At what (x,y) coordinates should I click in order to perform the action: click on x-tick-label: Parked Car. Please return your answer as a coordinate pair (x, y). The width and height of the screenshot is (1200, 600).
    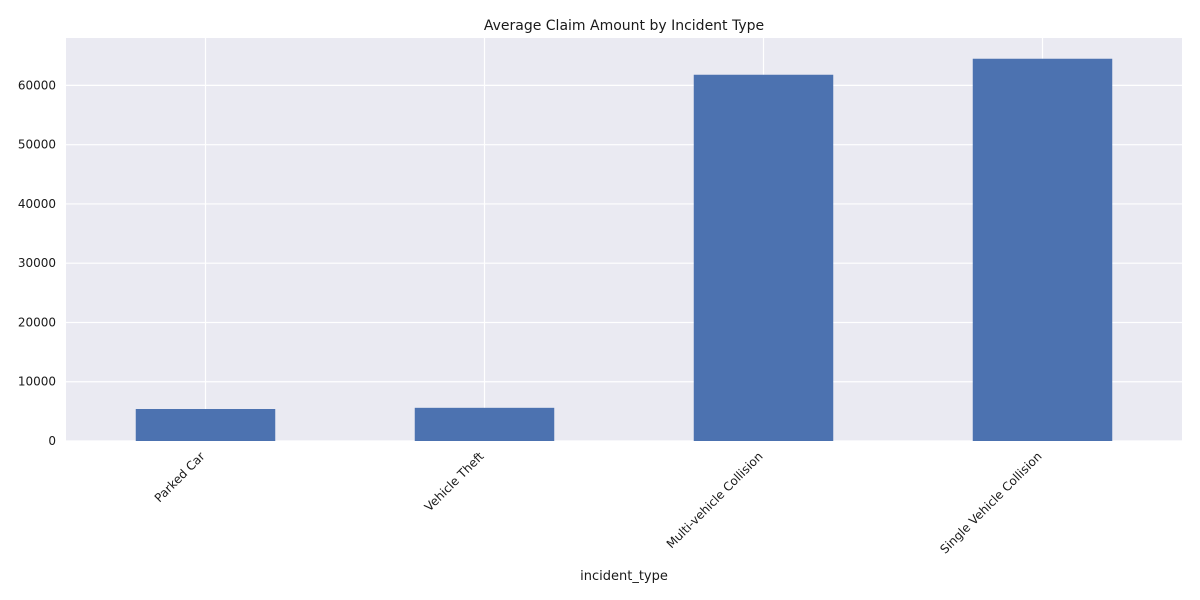
    Looking at the image, I should click on (180, 477).